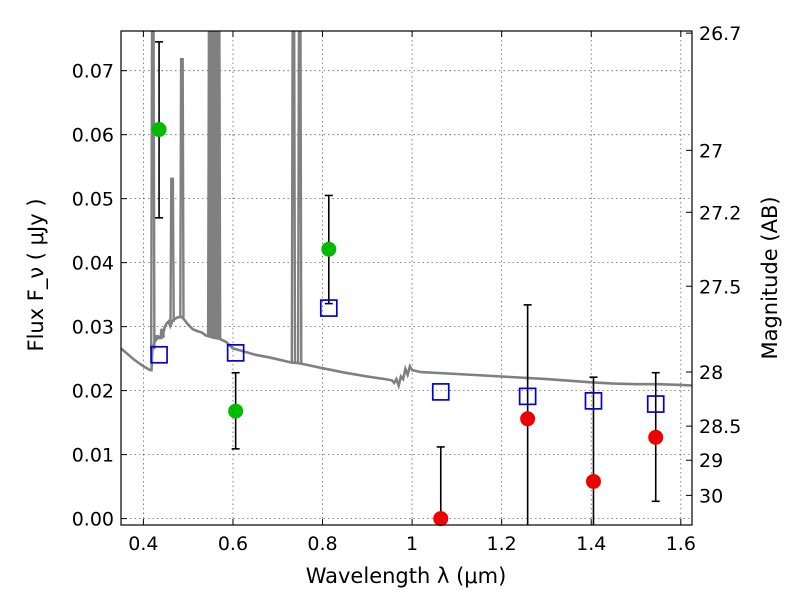 This screenshot has width=800, height=600. What do you see at coordinates (93, 328) in the screenshot?
I see `y-tick-label: 0.03` at bounding box center [93, 328].